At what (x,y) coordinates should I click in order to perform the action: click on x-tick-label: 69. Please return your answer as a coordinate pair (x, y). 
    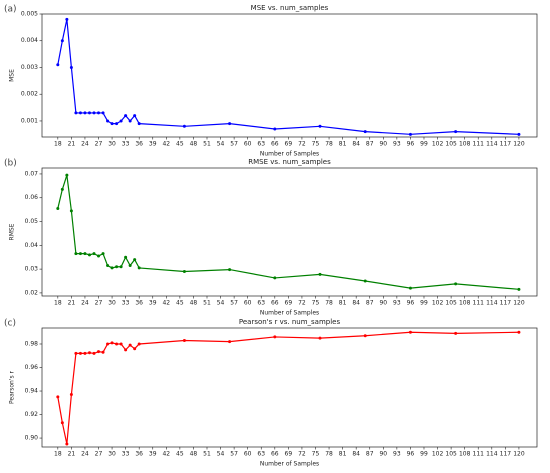
    Looking at the image, I should click on (289, 454).